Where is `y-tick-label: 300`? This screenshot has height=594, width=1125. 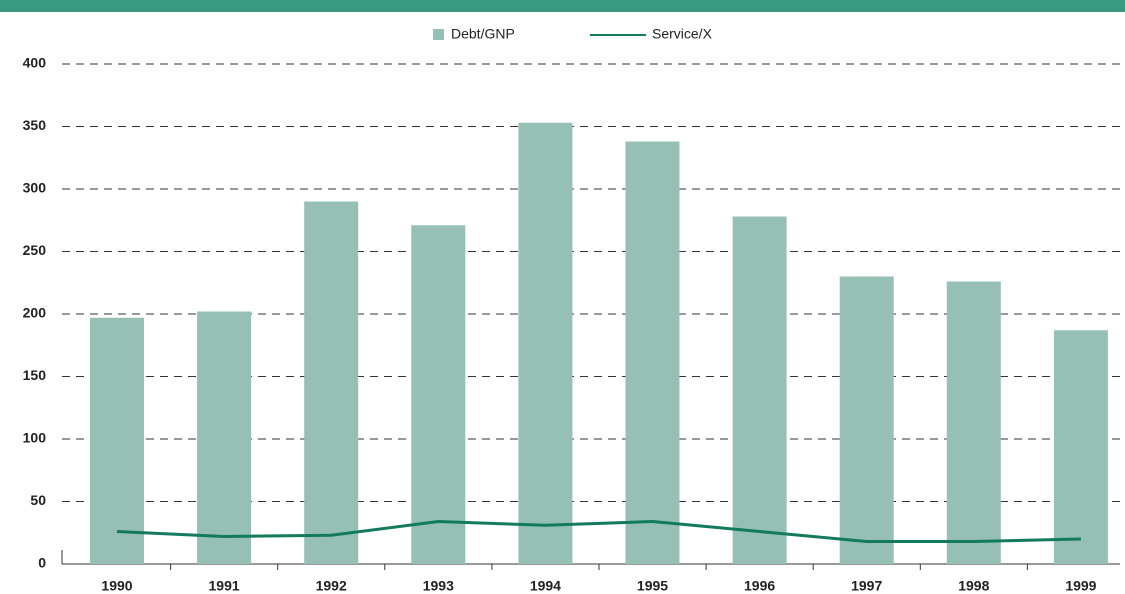 y-tick-label: 300 is located at coordinates (35, 188).